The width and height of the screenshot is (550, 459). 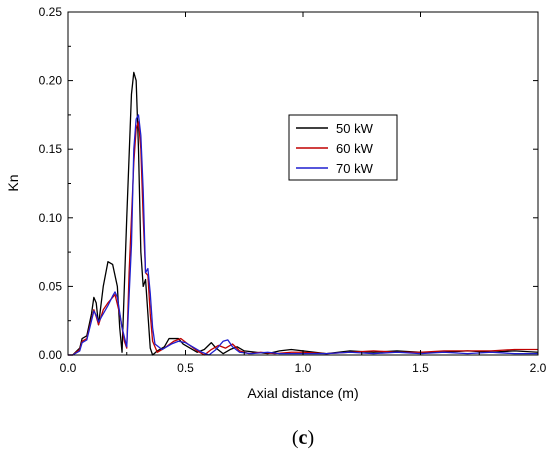 I want to click on y-tick-label: 0.00, so click(x=51, y=355).